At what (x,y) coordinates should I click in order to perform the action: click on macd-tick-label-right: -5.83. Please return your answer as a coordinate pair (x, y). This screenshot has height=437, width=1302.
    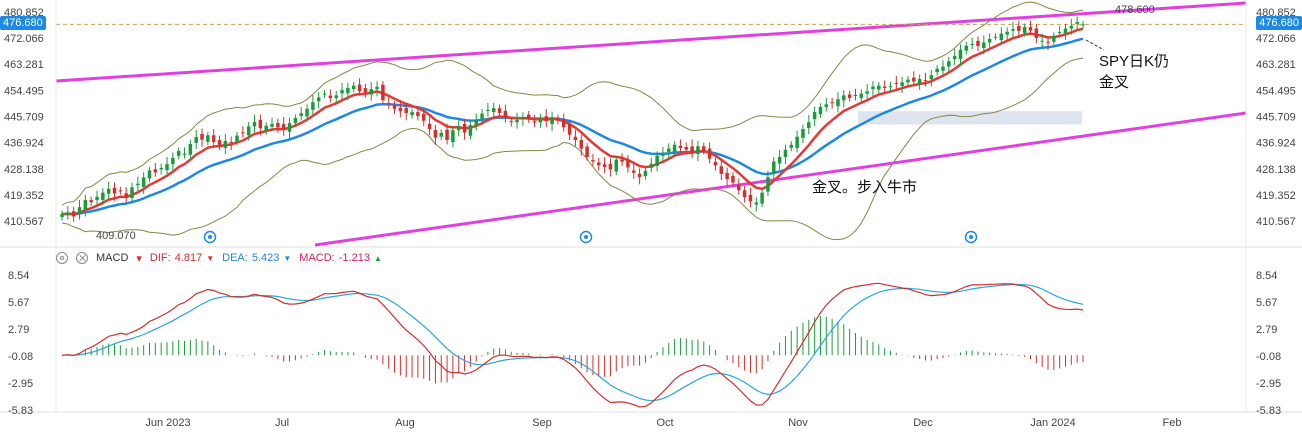
    Looking at the image, I should click on (1268, 411).